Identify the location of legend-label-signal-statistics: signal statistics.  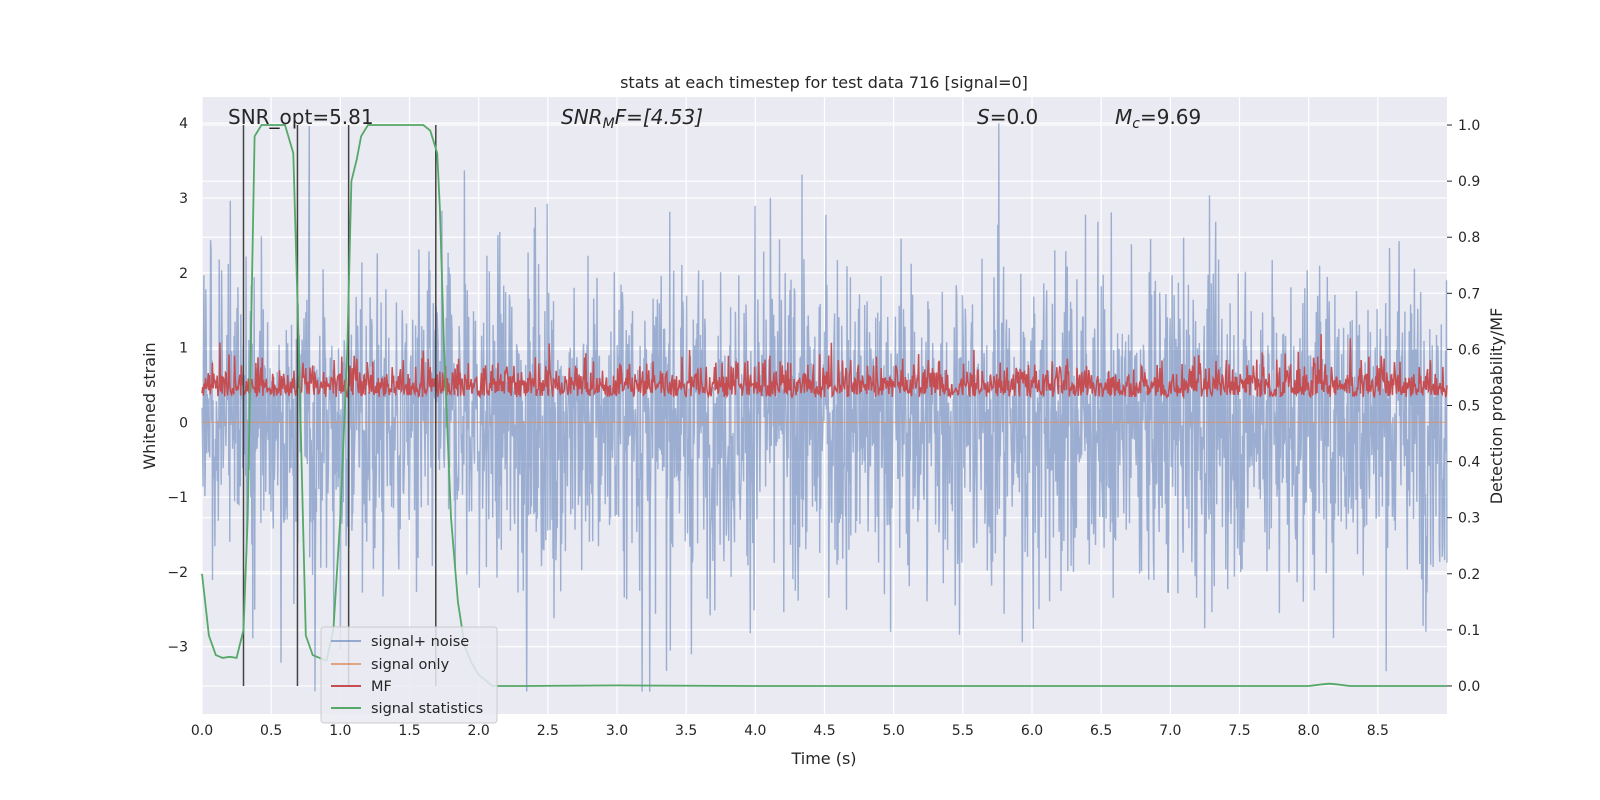
(427, 709).